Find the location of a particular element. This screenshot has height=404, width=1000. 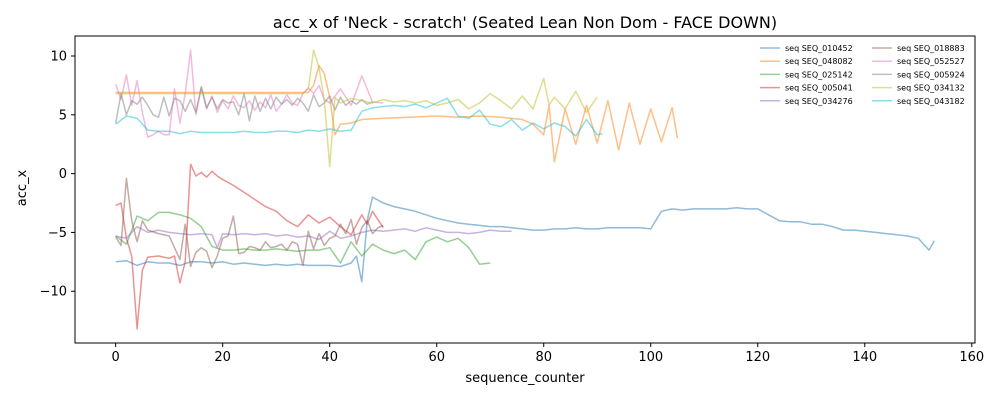

legend-label: seq SEQ_034276 is located at coordinates (819, 101).